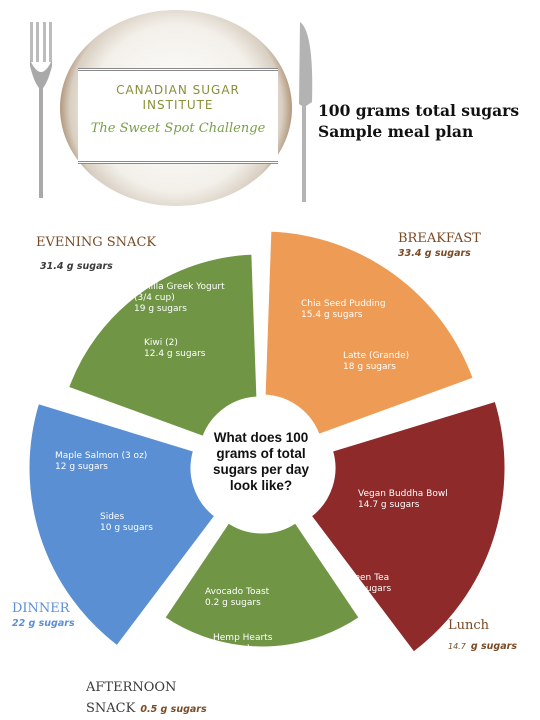  I want to click on item-label-line: Hemp Hearts, so click(243, 638).